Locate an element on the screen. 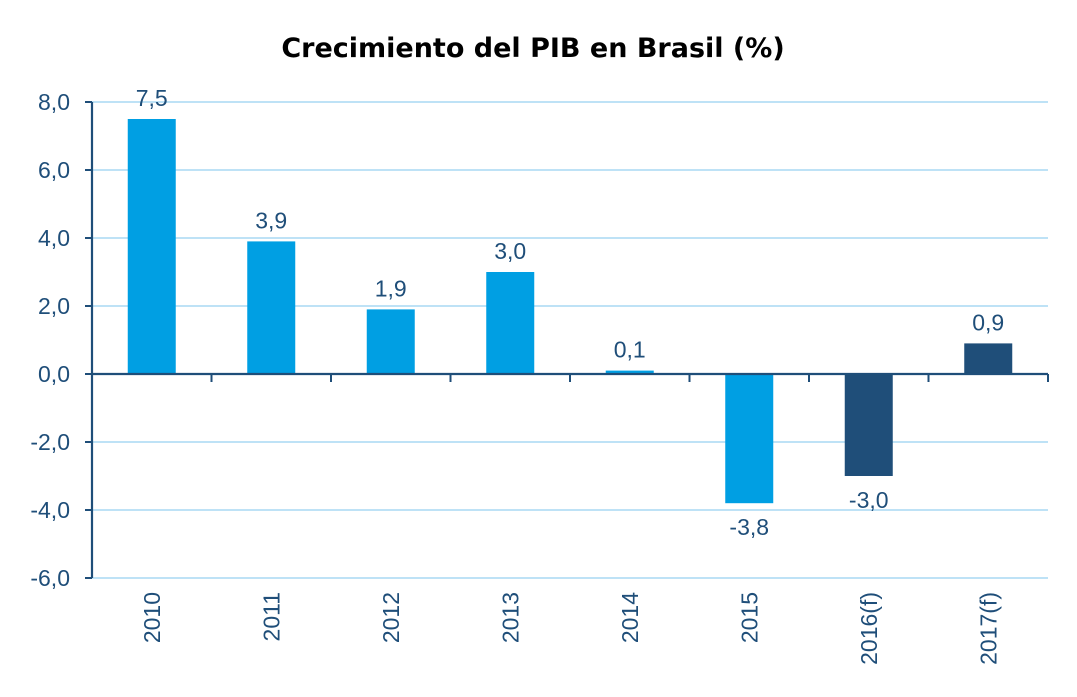 The height and width of the screenshot is (697, 1077). bar-2010 is located at coordinates (151, 246).